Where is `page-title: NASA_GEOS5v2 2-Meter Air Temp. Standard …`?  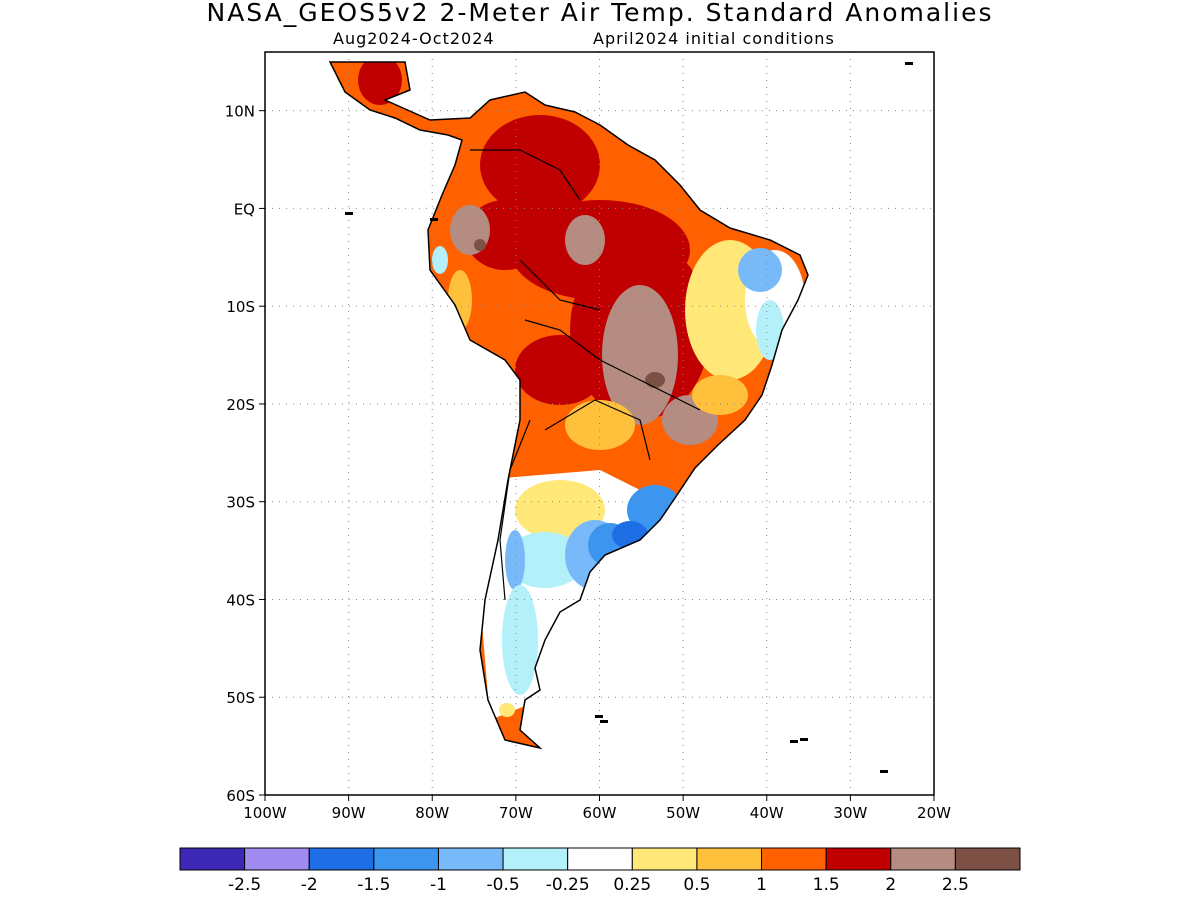
page-title: NASA_GEOS5v2 2-Meter Air Temp. Standard … is located at coordinates (600, 13).